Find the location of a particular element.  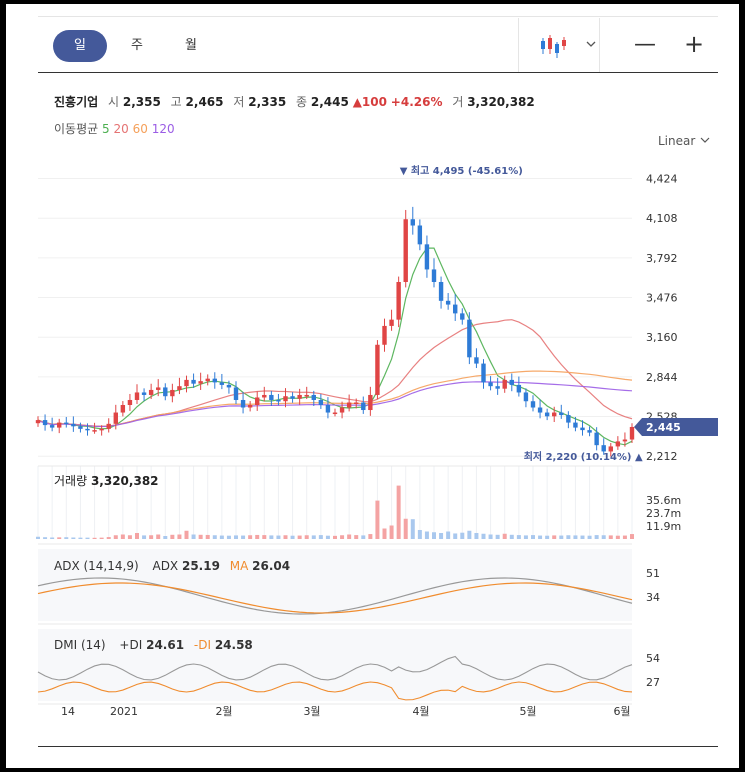

ma-20: 20 is located at coordinates (121, 129).